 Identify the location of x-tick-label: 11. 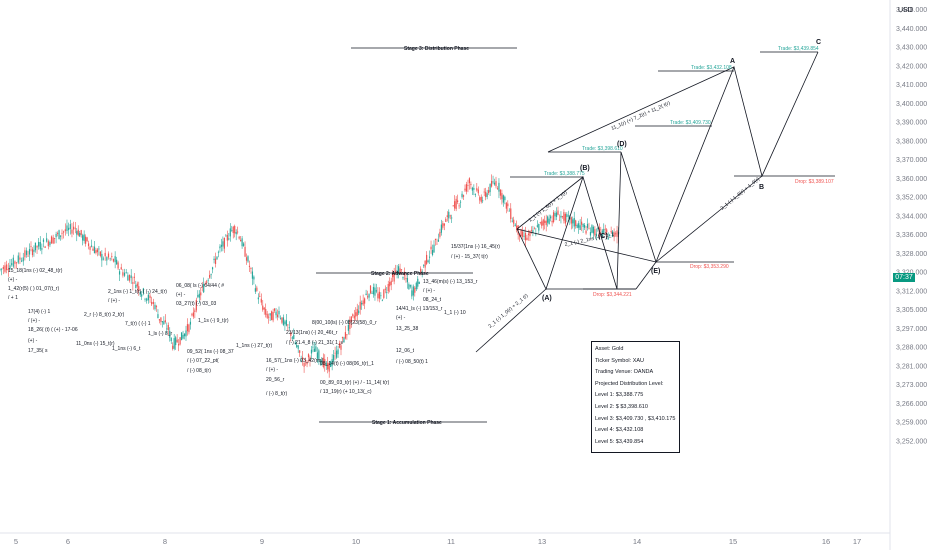
(451, 541).